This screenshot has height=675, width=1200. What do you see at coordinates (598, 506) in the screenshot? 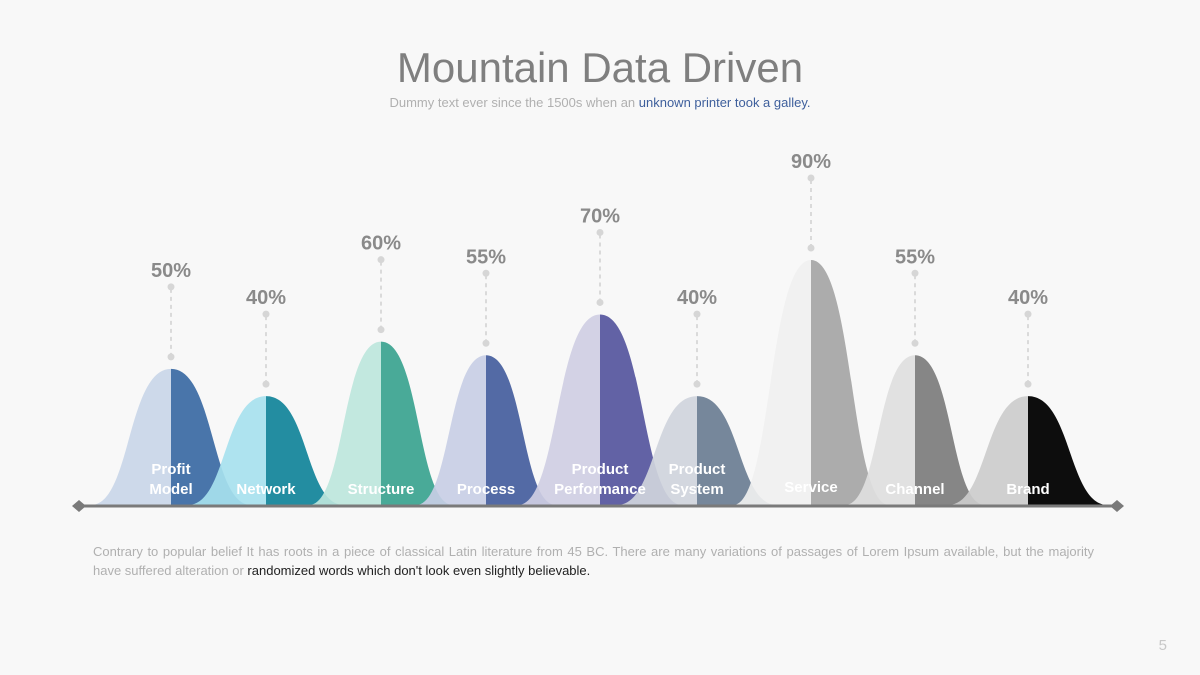
I see `x-axis` at bounding box center [598, 506].